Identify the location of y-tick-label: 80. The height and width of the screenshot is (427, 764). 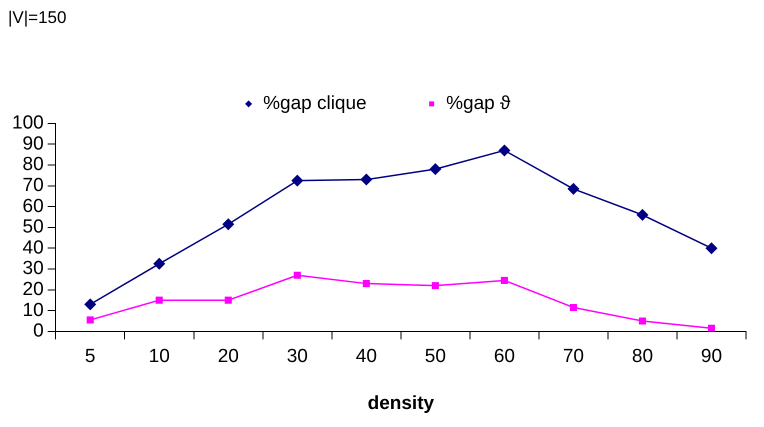
(33, 165).